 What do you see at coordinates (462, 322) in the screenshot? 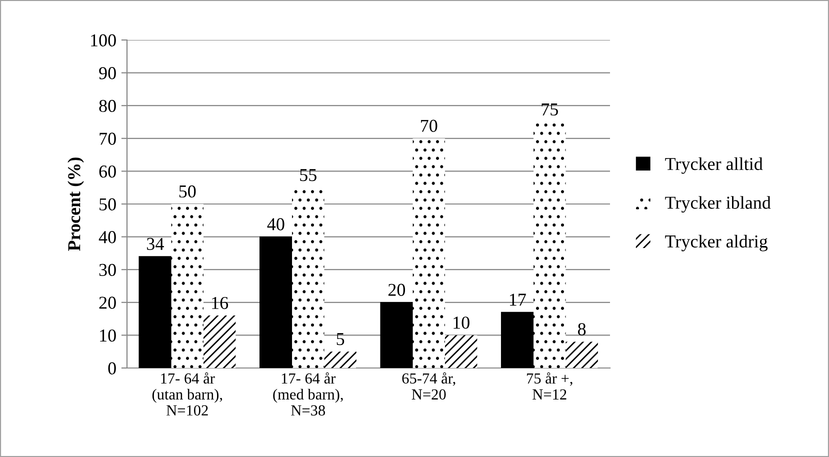
I see `data-label: 10` at bounding box center [462, 322].